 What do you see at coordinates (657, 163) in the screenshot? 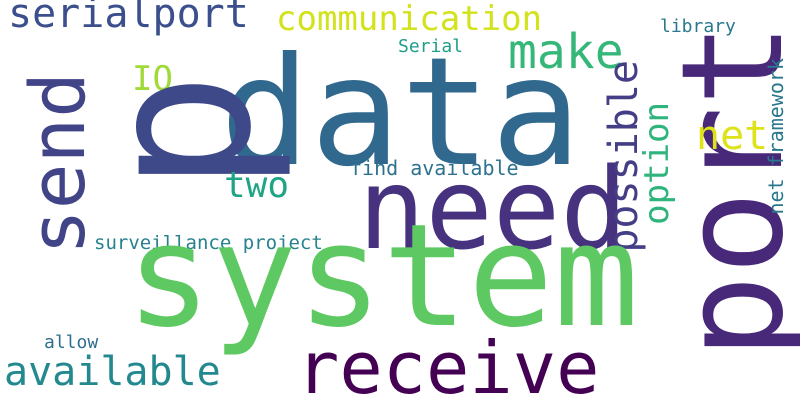
I see `word-option: option` at bounding box center [657, 163].